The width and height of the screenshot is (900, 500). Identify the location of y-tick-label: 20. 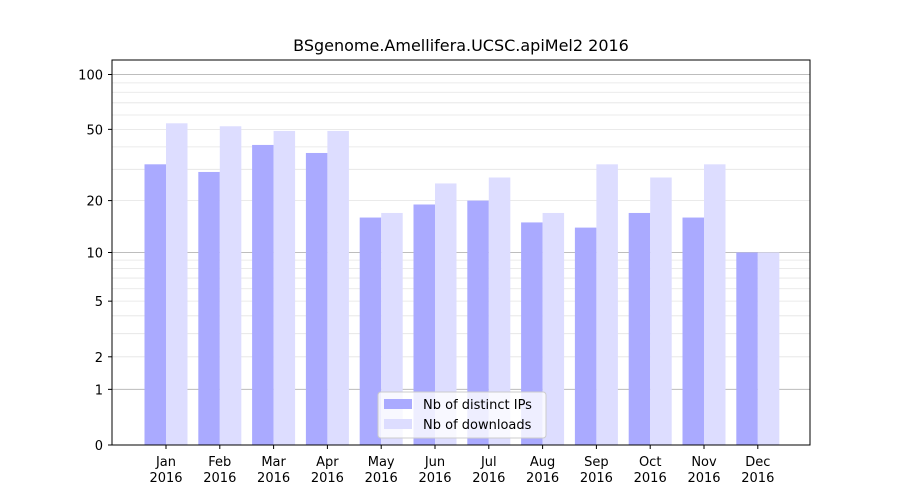
(94, 202).